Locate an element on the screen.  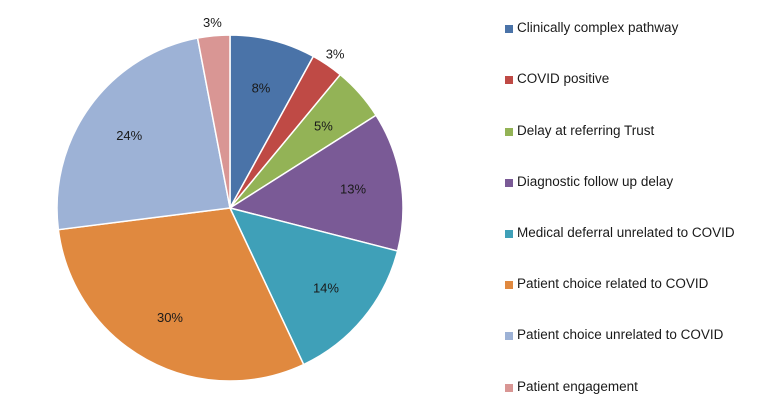
pie-slice-diagnostic-follow-up-delay is located at coordinates (316, 183).